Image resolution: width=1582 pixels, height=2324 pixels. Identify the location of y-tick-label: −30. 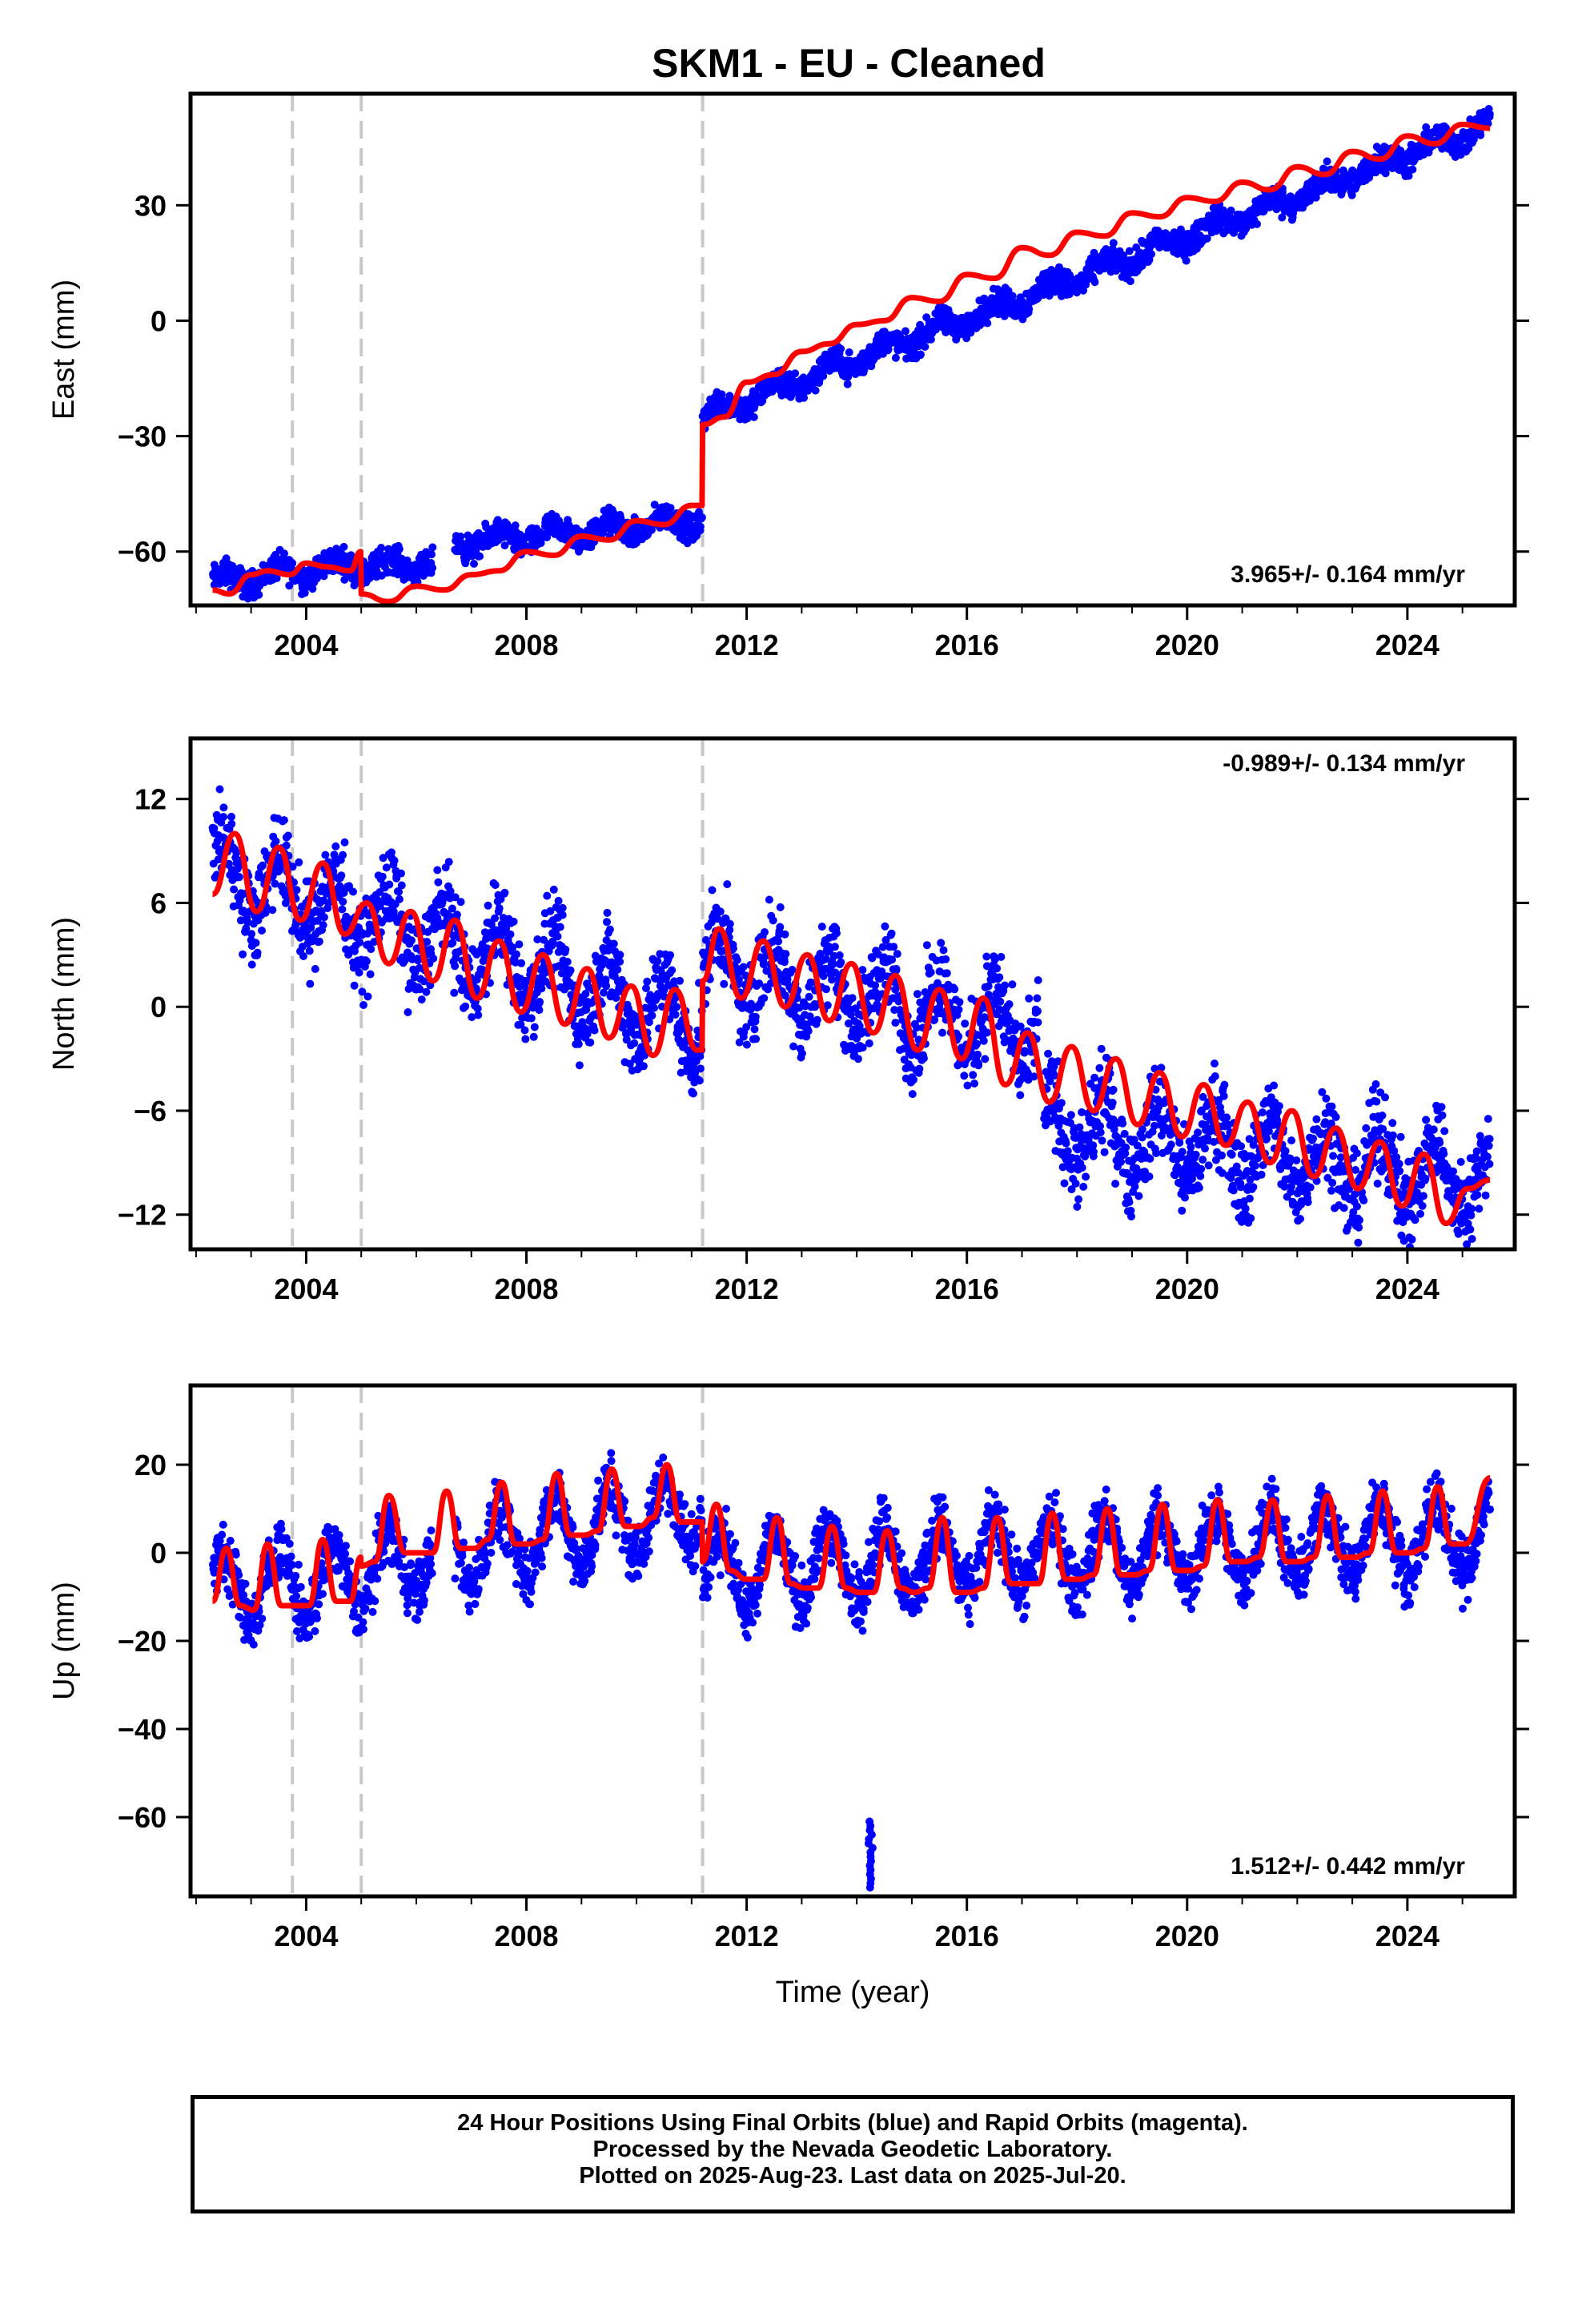
(142, 437).